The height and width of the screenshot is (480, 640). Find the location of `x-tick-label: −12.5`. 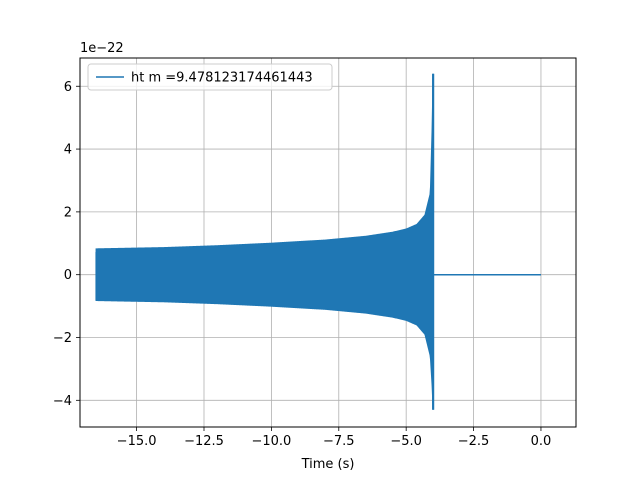

x-tick-label: −12.5 is located at coordinates (204, 441).